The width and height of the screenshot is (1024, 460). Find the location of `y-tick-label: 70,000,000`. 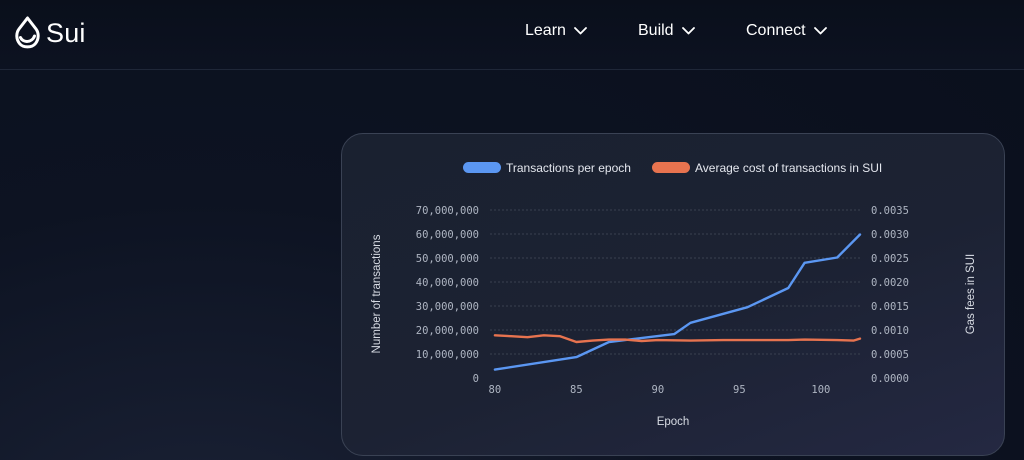

y-tick-label: 70,000,000 is located at coordinates (447, 211).